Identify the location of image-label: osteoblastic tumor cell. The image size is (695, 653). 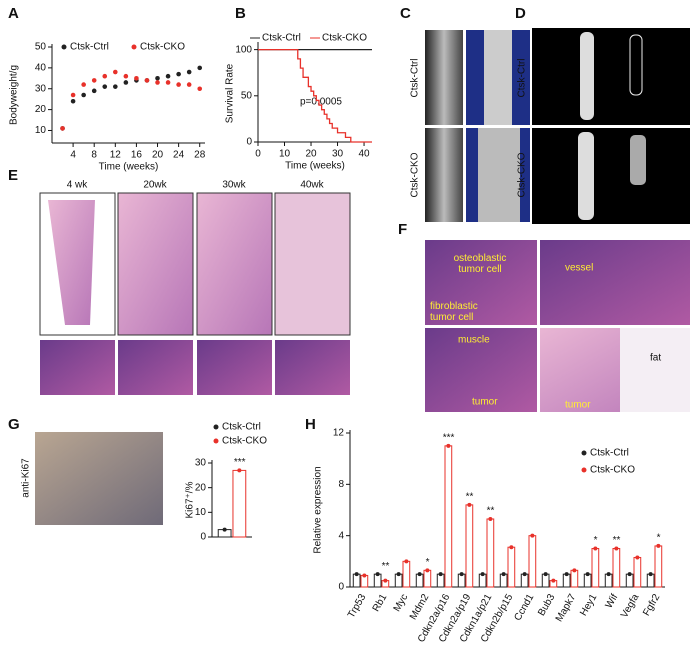
(480, 264).